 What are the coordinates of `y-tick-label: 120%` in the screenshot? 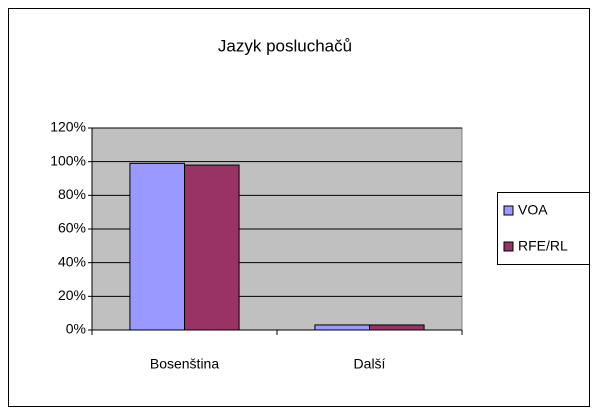 It's located at (68, 127).